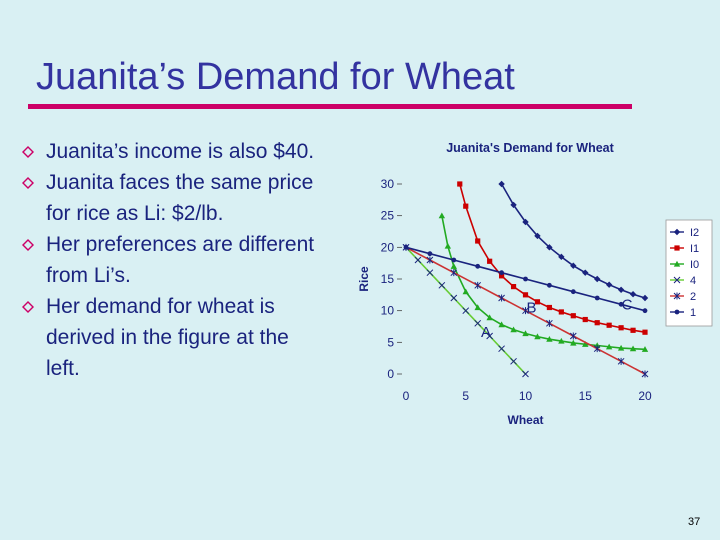  I want to click on legend-label-4: 4, so click(693, 281).